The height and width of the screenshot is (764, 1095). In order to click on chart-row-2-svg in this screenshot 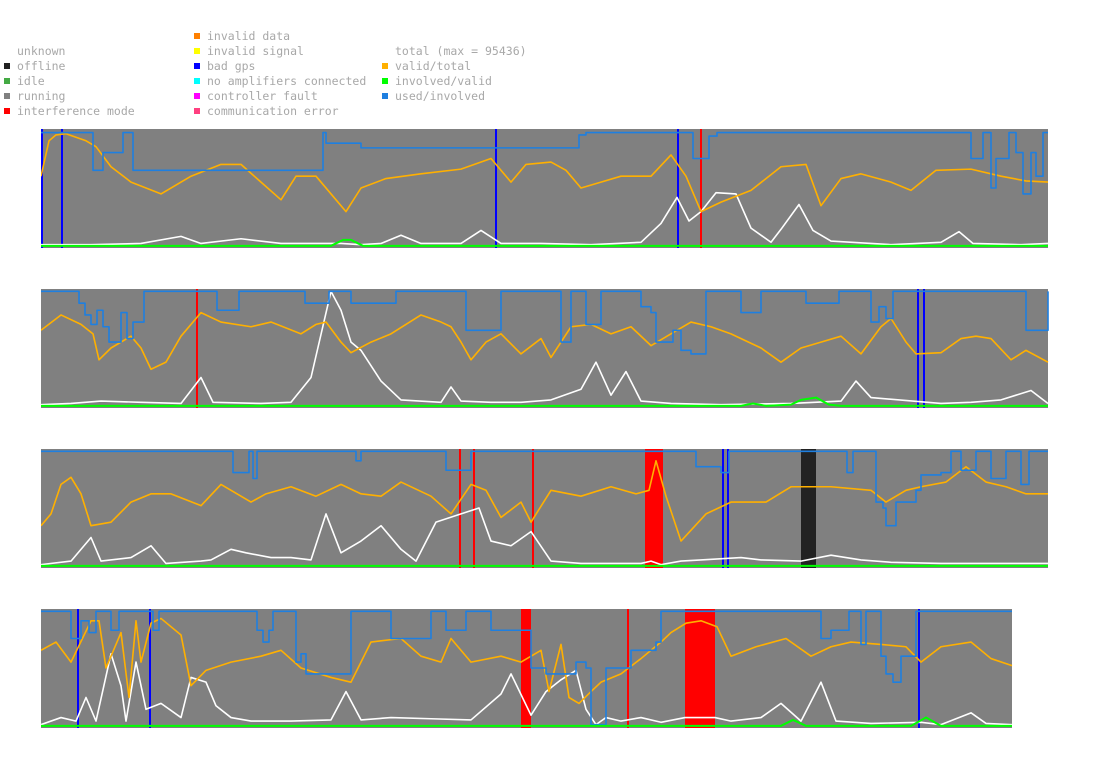, I will do `click(545, 348)`.